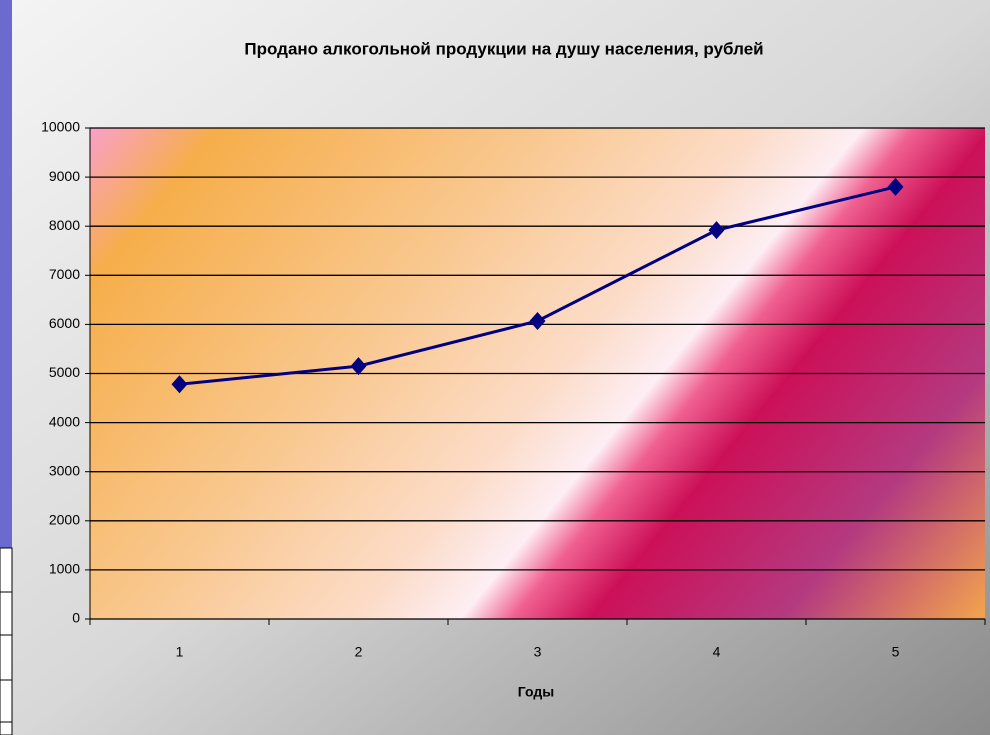 The width and height of the screenshot is (990, 735). Describe the element at coordinates (64, 176) in the screenshot. I see `y-tick-label: 9000` at that location.